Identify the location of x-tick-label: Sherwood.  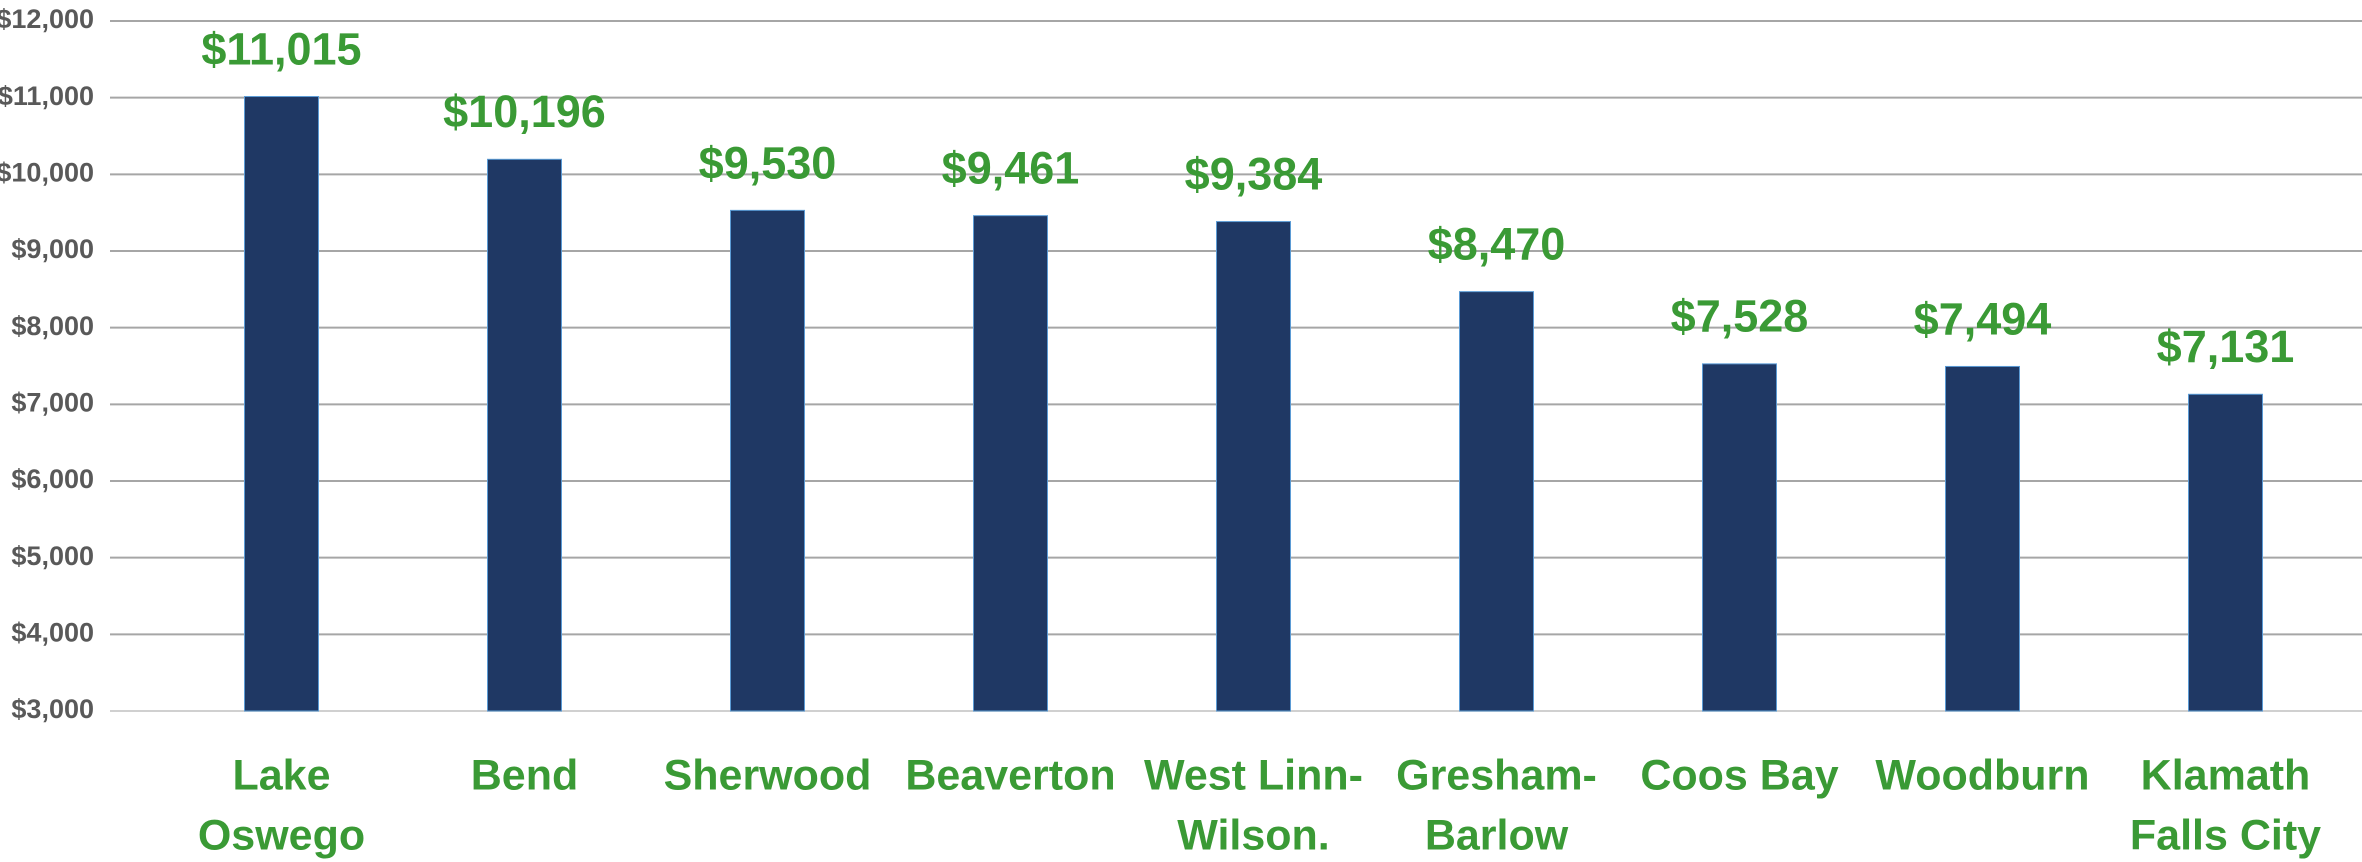
(768, 775).